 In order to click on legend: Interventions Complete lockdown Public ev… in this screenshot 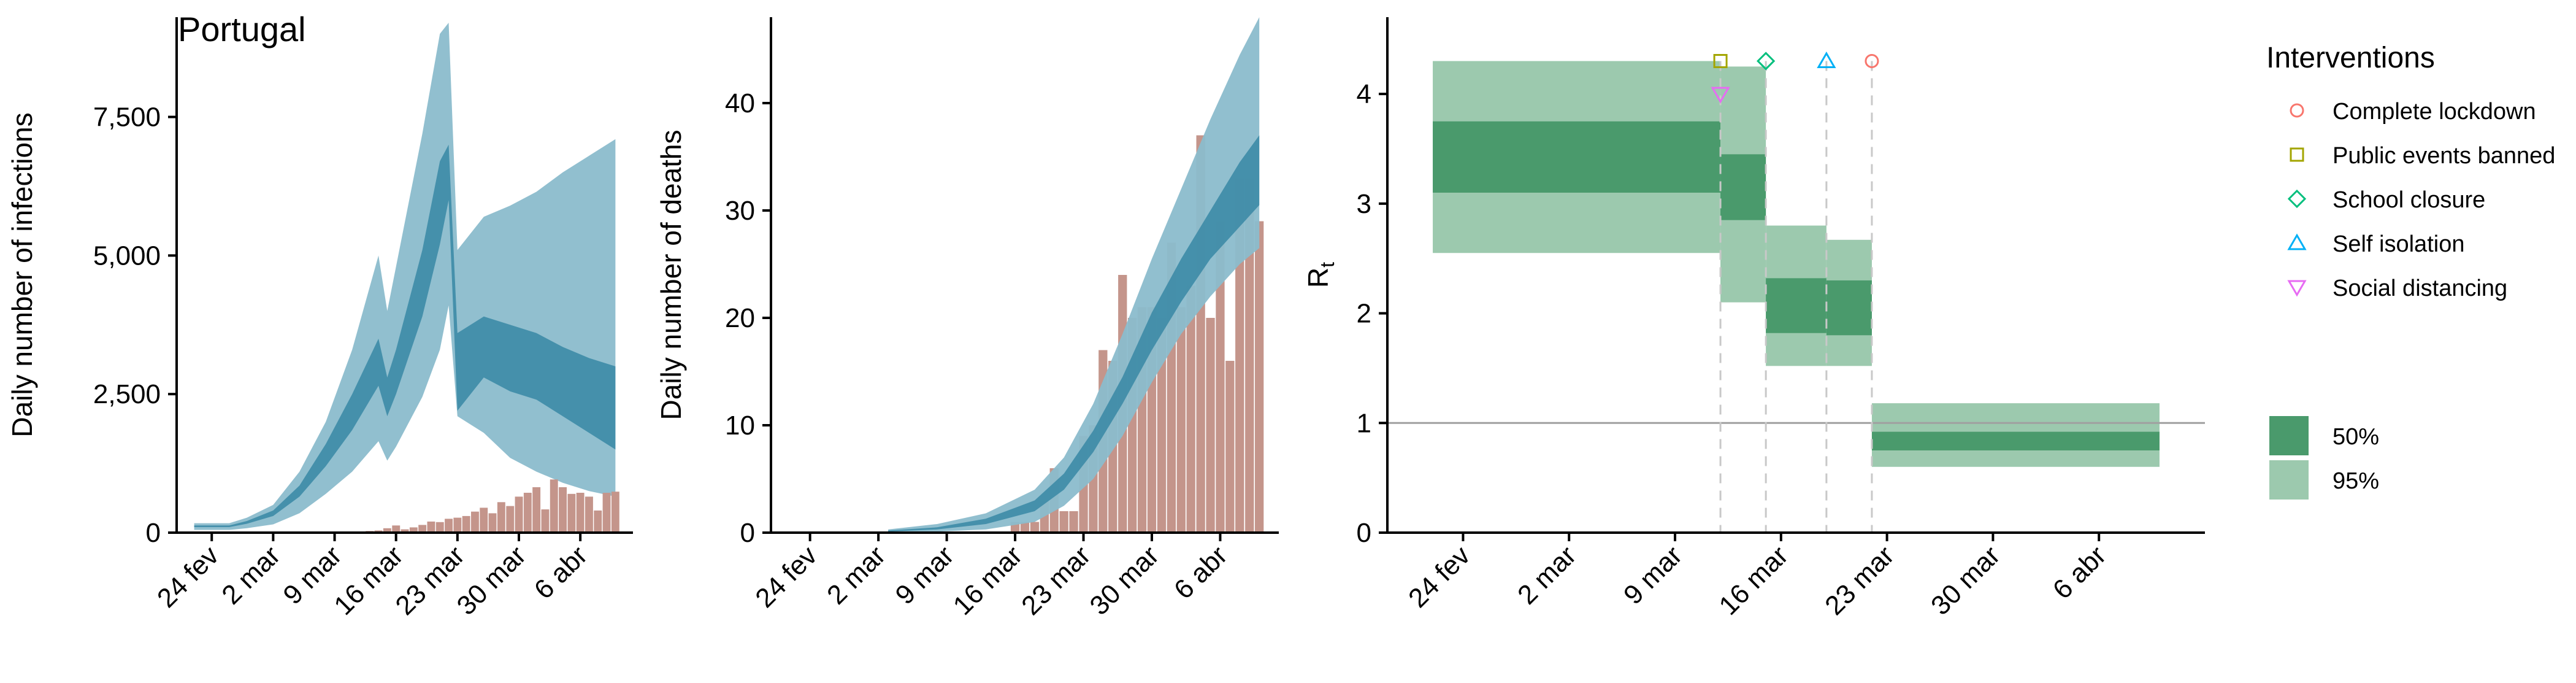, I will do `click(2410, 271)`.